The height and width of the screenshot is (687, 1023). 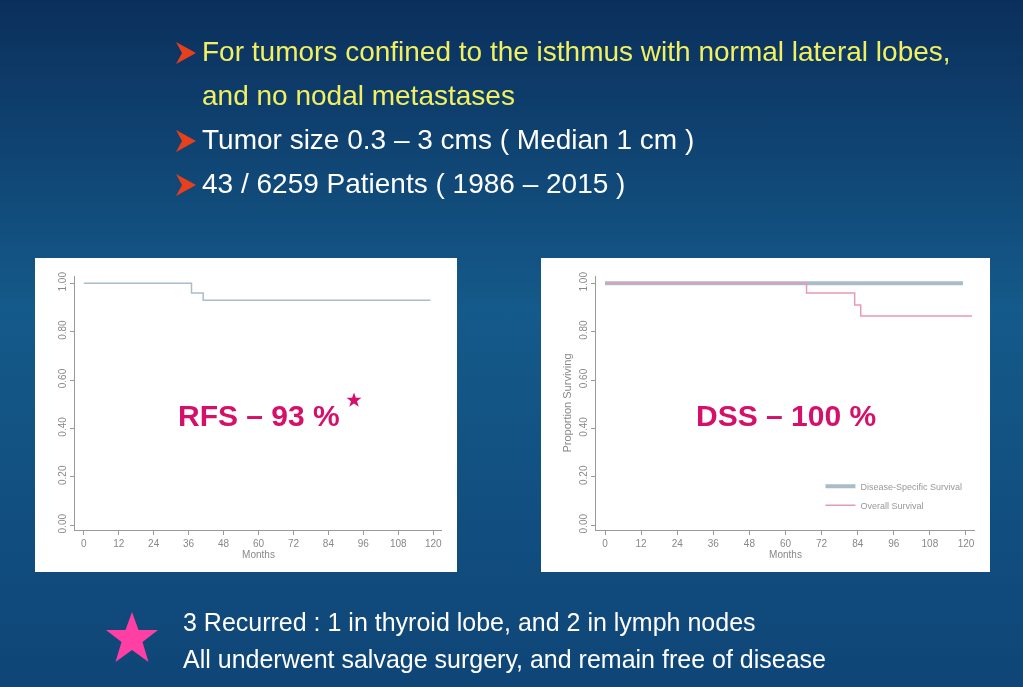 What do you see at coordinates (414, 184) in the screenshot?
I see `text: 43 / 6259 Patients ( 1986 – 2015 )` at bounding box center [414, 184].